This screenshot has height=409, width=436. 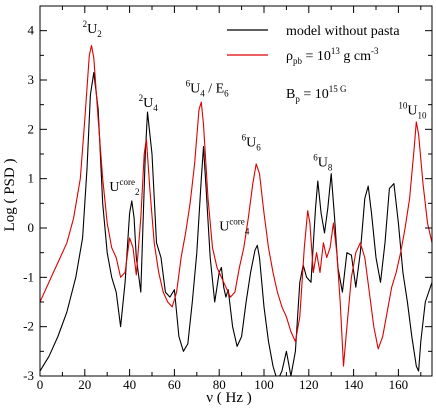 I want to click on x-tick-label: 100, so click(x=264, y=384).